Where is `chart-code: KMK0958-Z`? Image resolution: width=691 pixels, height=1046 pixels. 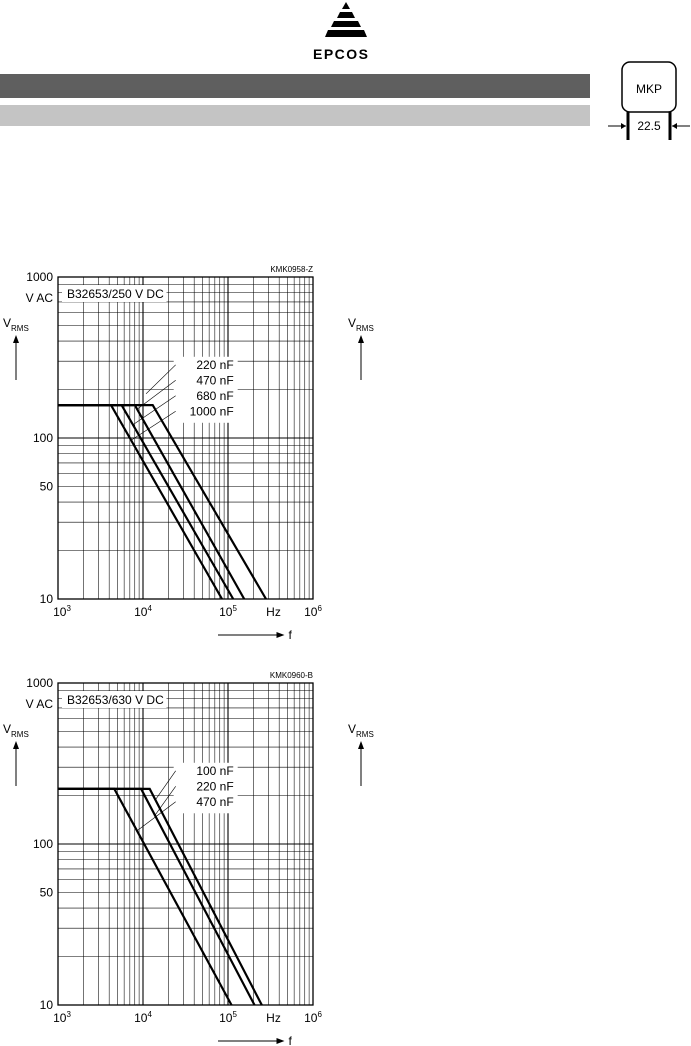
chart-code: KMK0958-Z is located at coordinates (291, 269).